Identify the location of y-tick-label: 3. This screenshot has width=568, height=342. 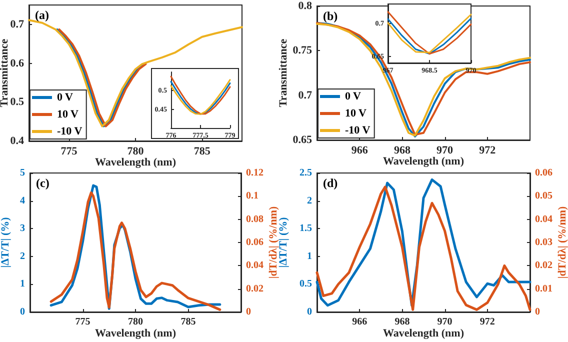
(22, 228).